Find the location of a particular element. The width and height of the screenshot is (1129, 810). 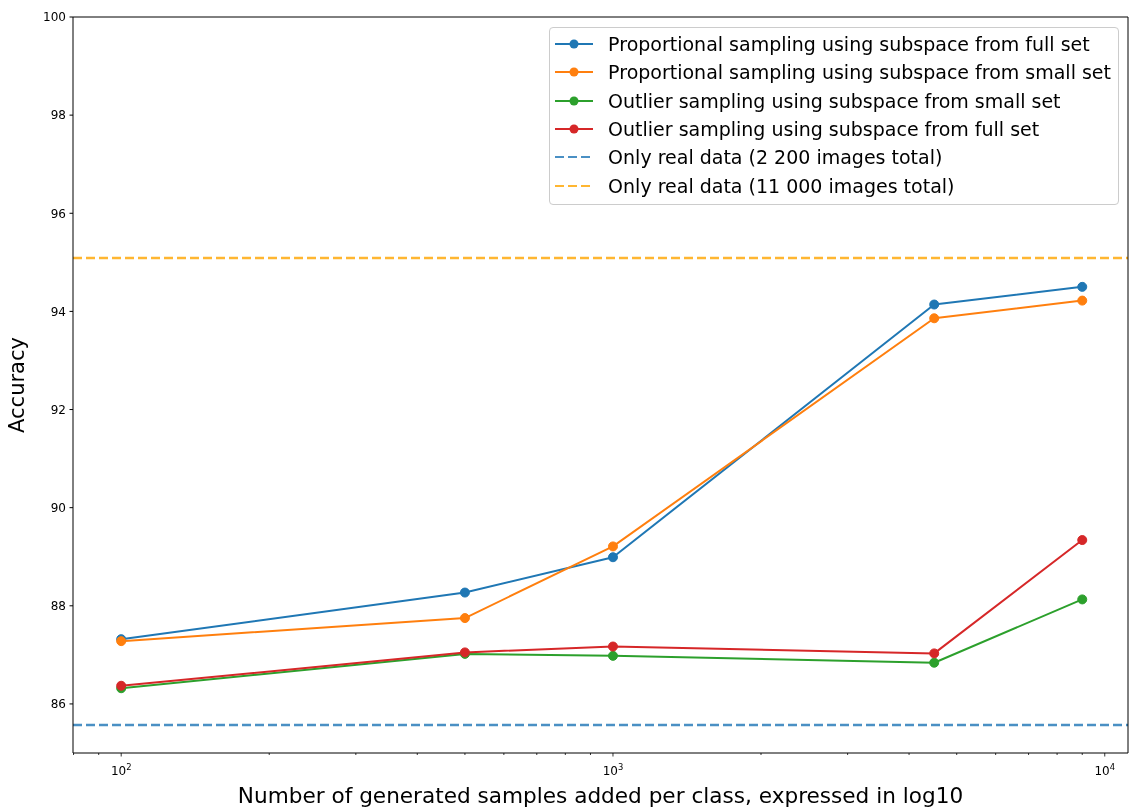

y-tick-label: 100 is located at coordinates (54, 17).